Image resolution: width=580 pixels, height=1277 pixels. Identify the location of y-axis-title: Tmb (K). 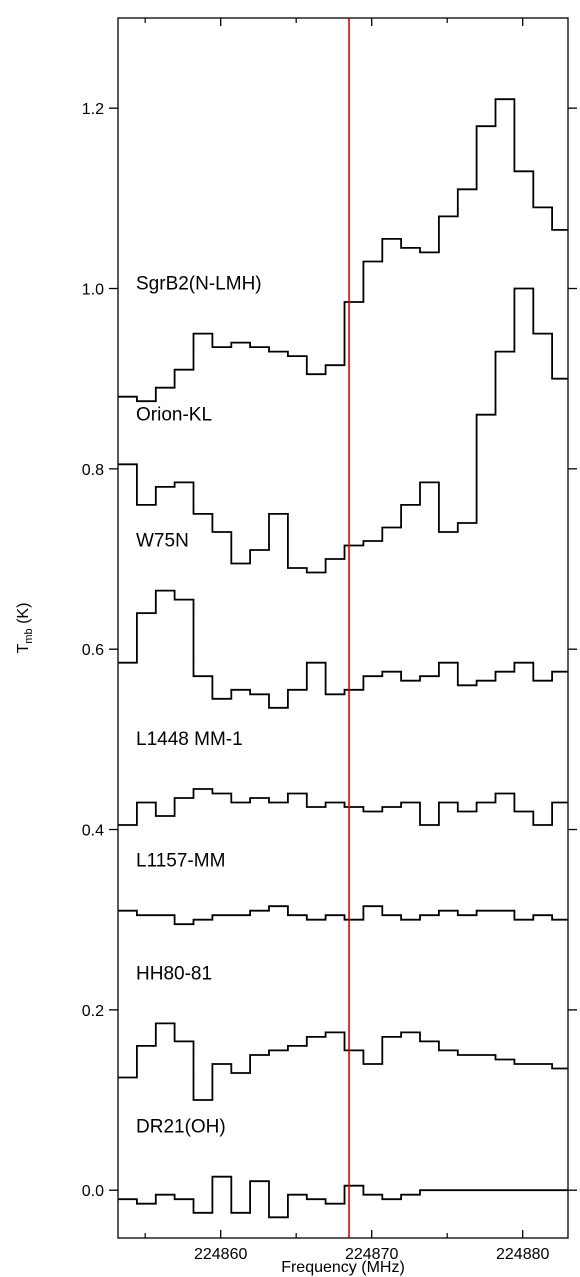
(25, 628).